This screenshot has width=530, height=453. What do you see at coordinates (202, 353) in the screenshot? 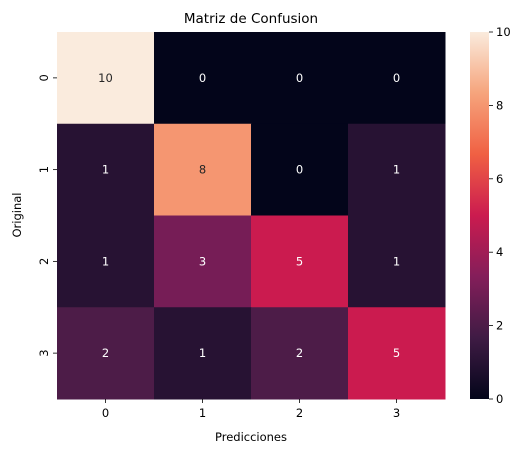
I see `cell-label-3-1: 1` at bounding box center [202, 353].